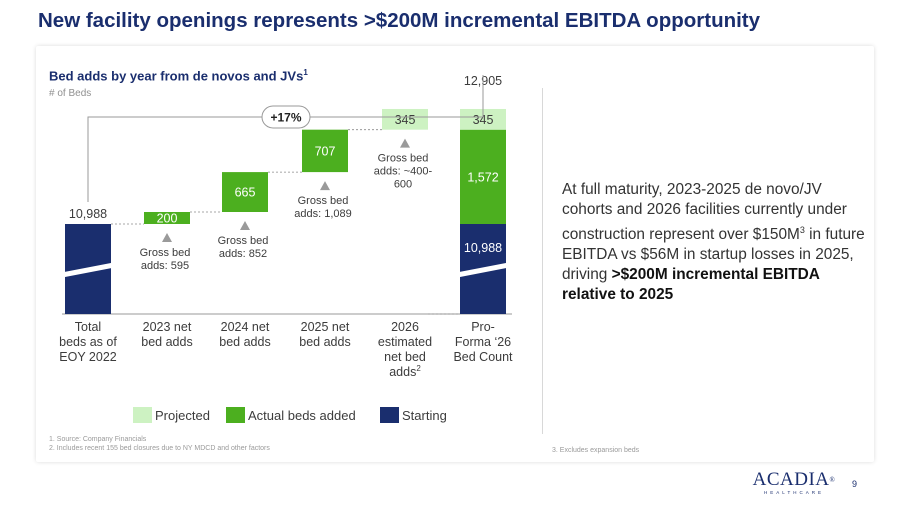  I want to click on chart-title-sup: 1, so click(305, 72).